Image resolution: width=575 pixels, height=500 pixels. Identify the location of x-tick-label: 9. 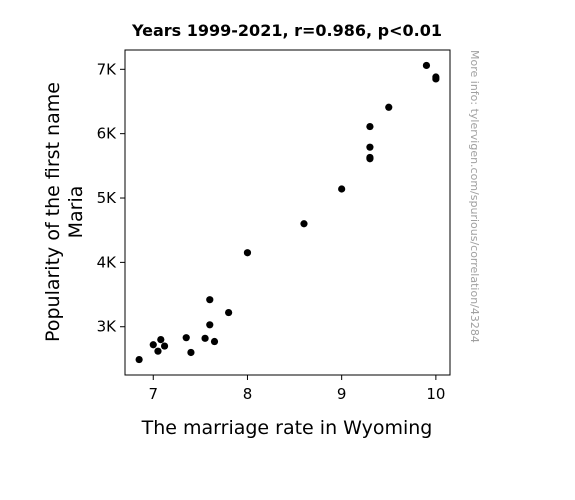
(342, 394).